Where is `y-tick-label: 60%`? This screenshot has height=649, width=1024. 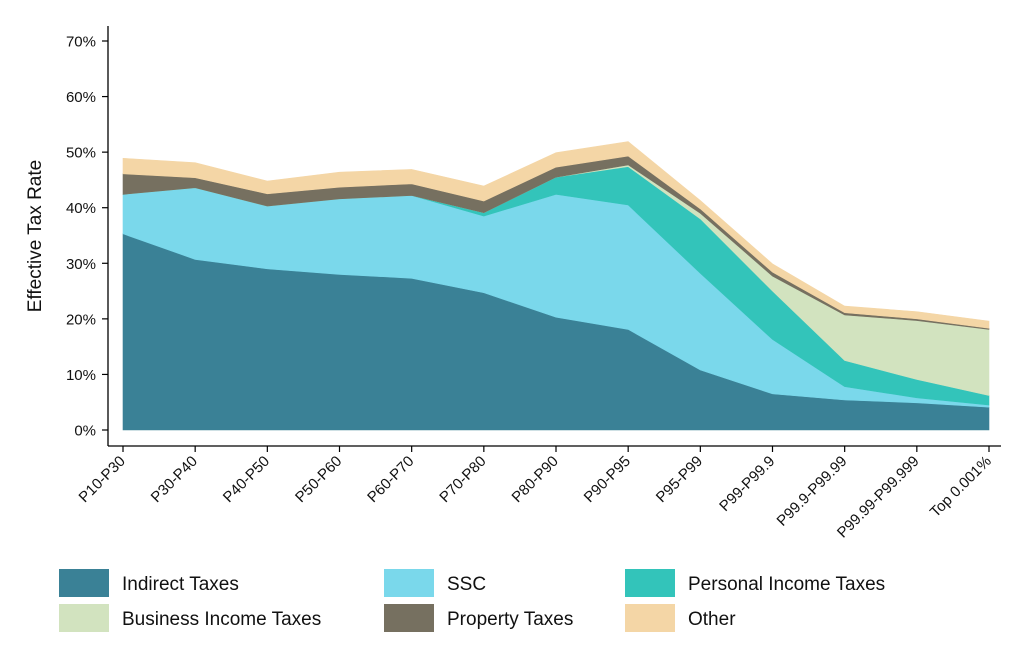 y-tick-label: 60% is located at coordinates (81, 97).